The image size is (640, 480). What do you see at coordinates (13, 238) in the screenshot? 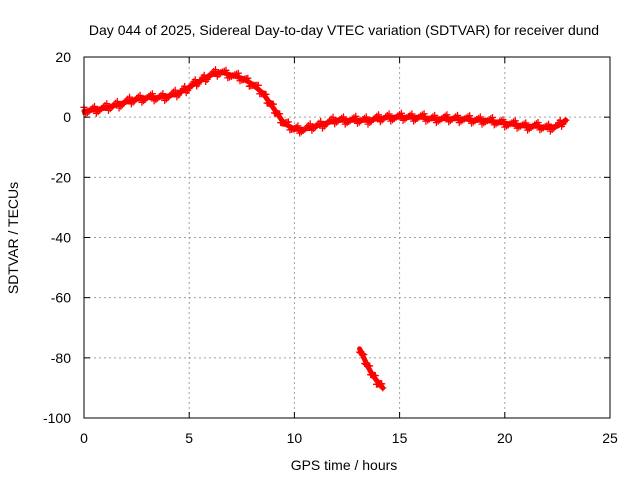
I see `y-axis-label: SDTVAR / TECUs` at bounding box center [13, 238].